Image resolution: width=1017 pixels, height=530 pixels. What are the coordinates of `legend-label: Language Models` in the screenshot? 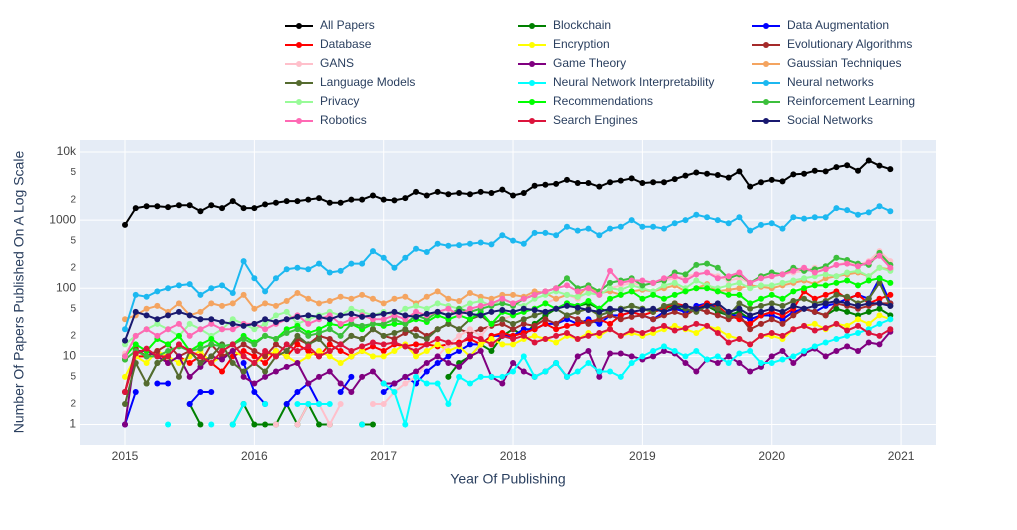 It's located at (367, 82).